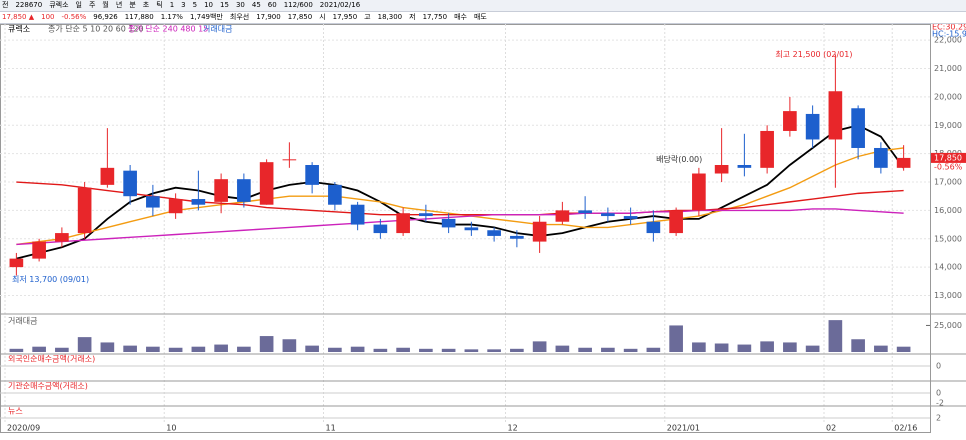 Image resolution: width=966 pixels, height=440 pixels. I want to click on toolbar-item: 초, so click(146, 5).